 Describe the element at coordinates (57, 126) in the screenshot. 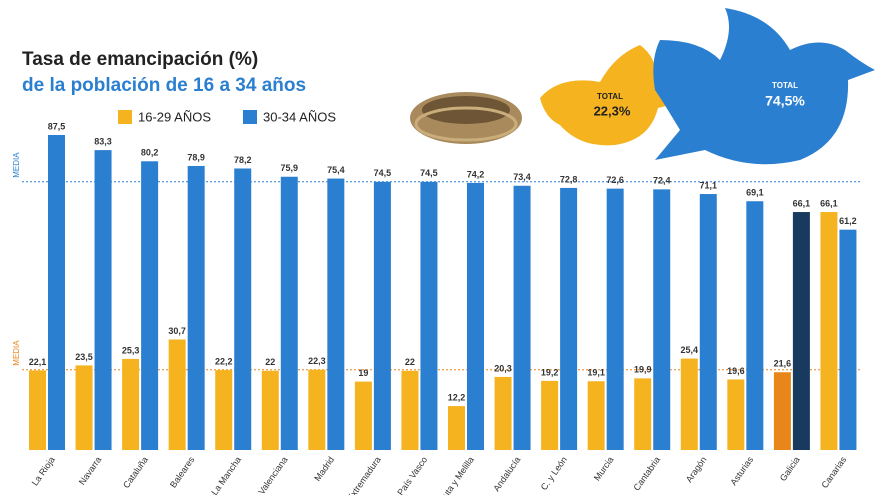

I see `value-label: 87,5` at that location.